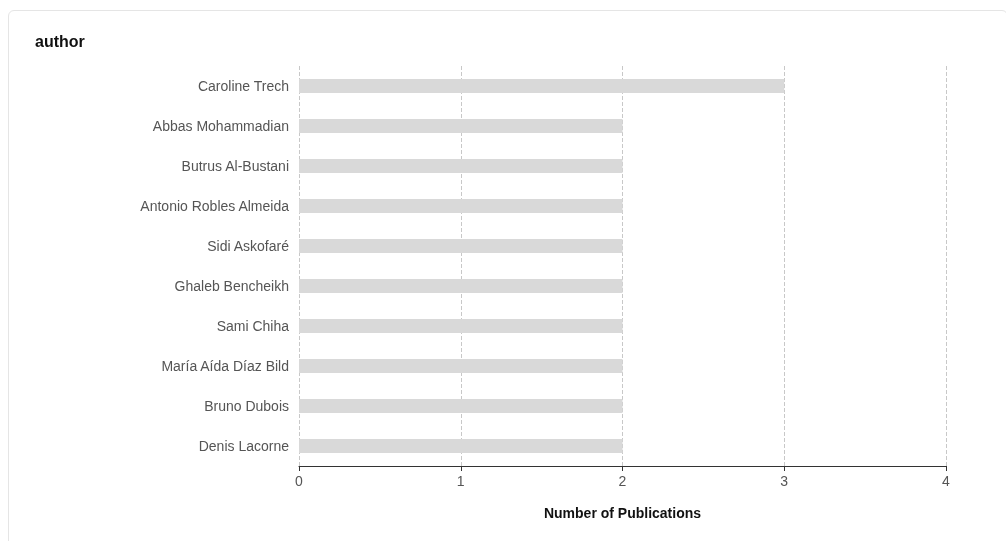 Image resolution: width=1006 pixels, height=541 pixels. Describe the element at coordinates (220, 126) in the screenshot. I see `y-tick-label: Abbas Mohammadian` at that location.